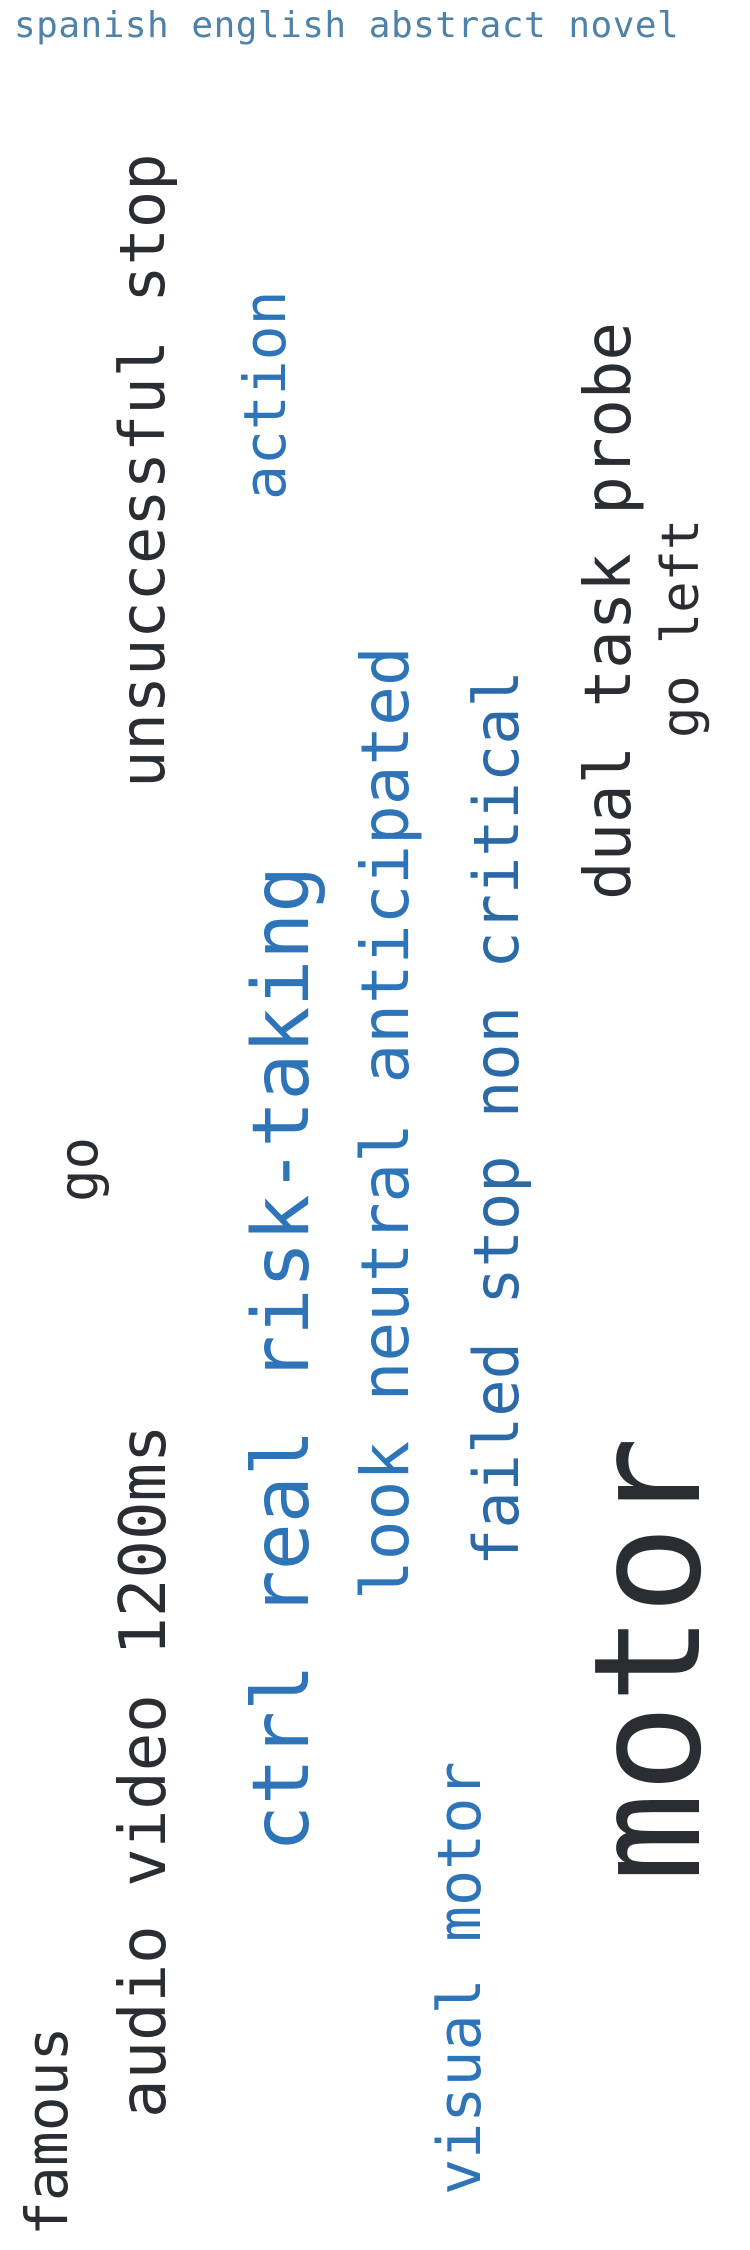  What do you see at coordinates (347, 25) in the screenshot?
I see `top-caption: spanish english abstract novel` at bounding box center [347, 25].